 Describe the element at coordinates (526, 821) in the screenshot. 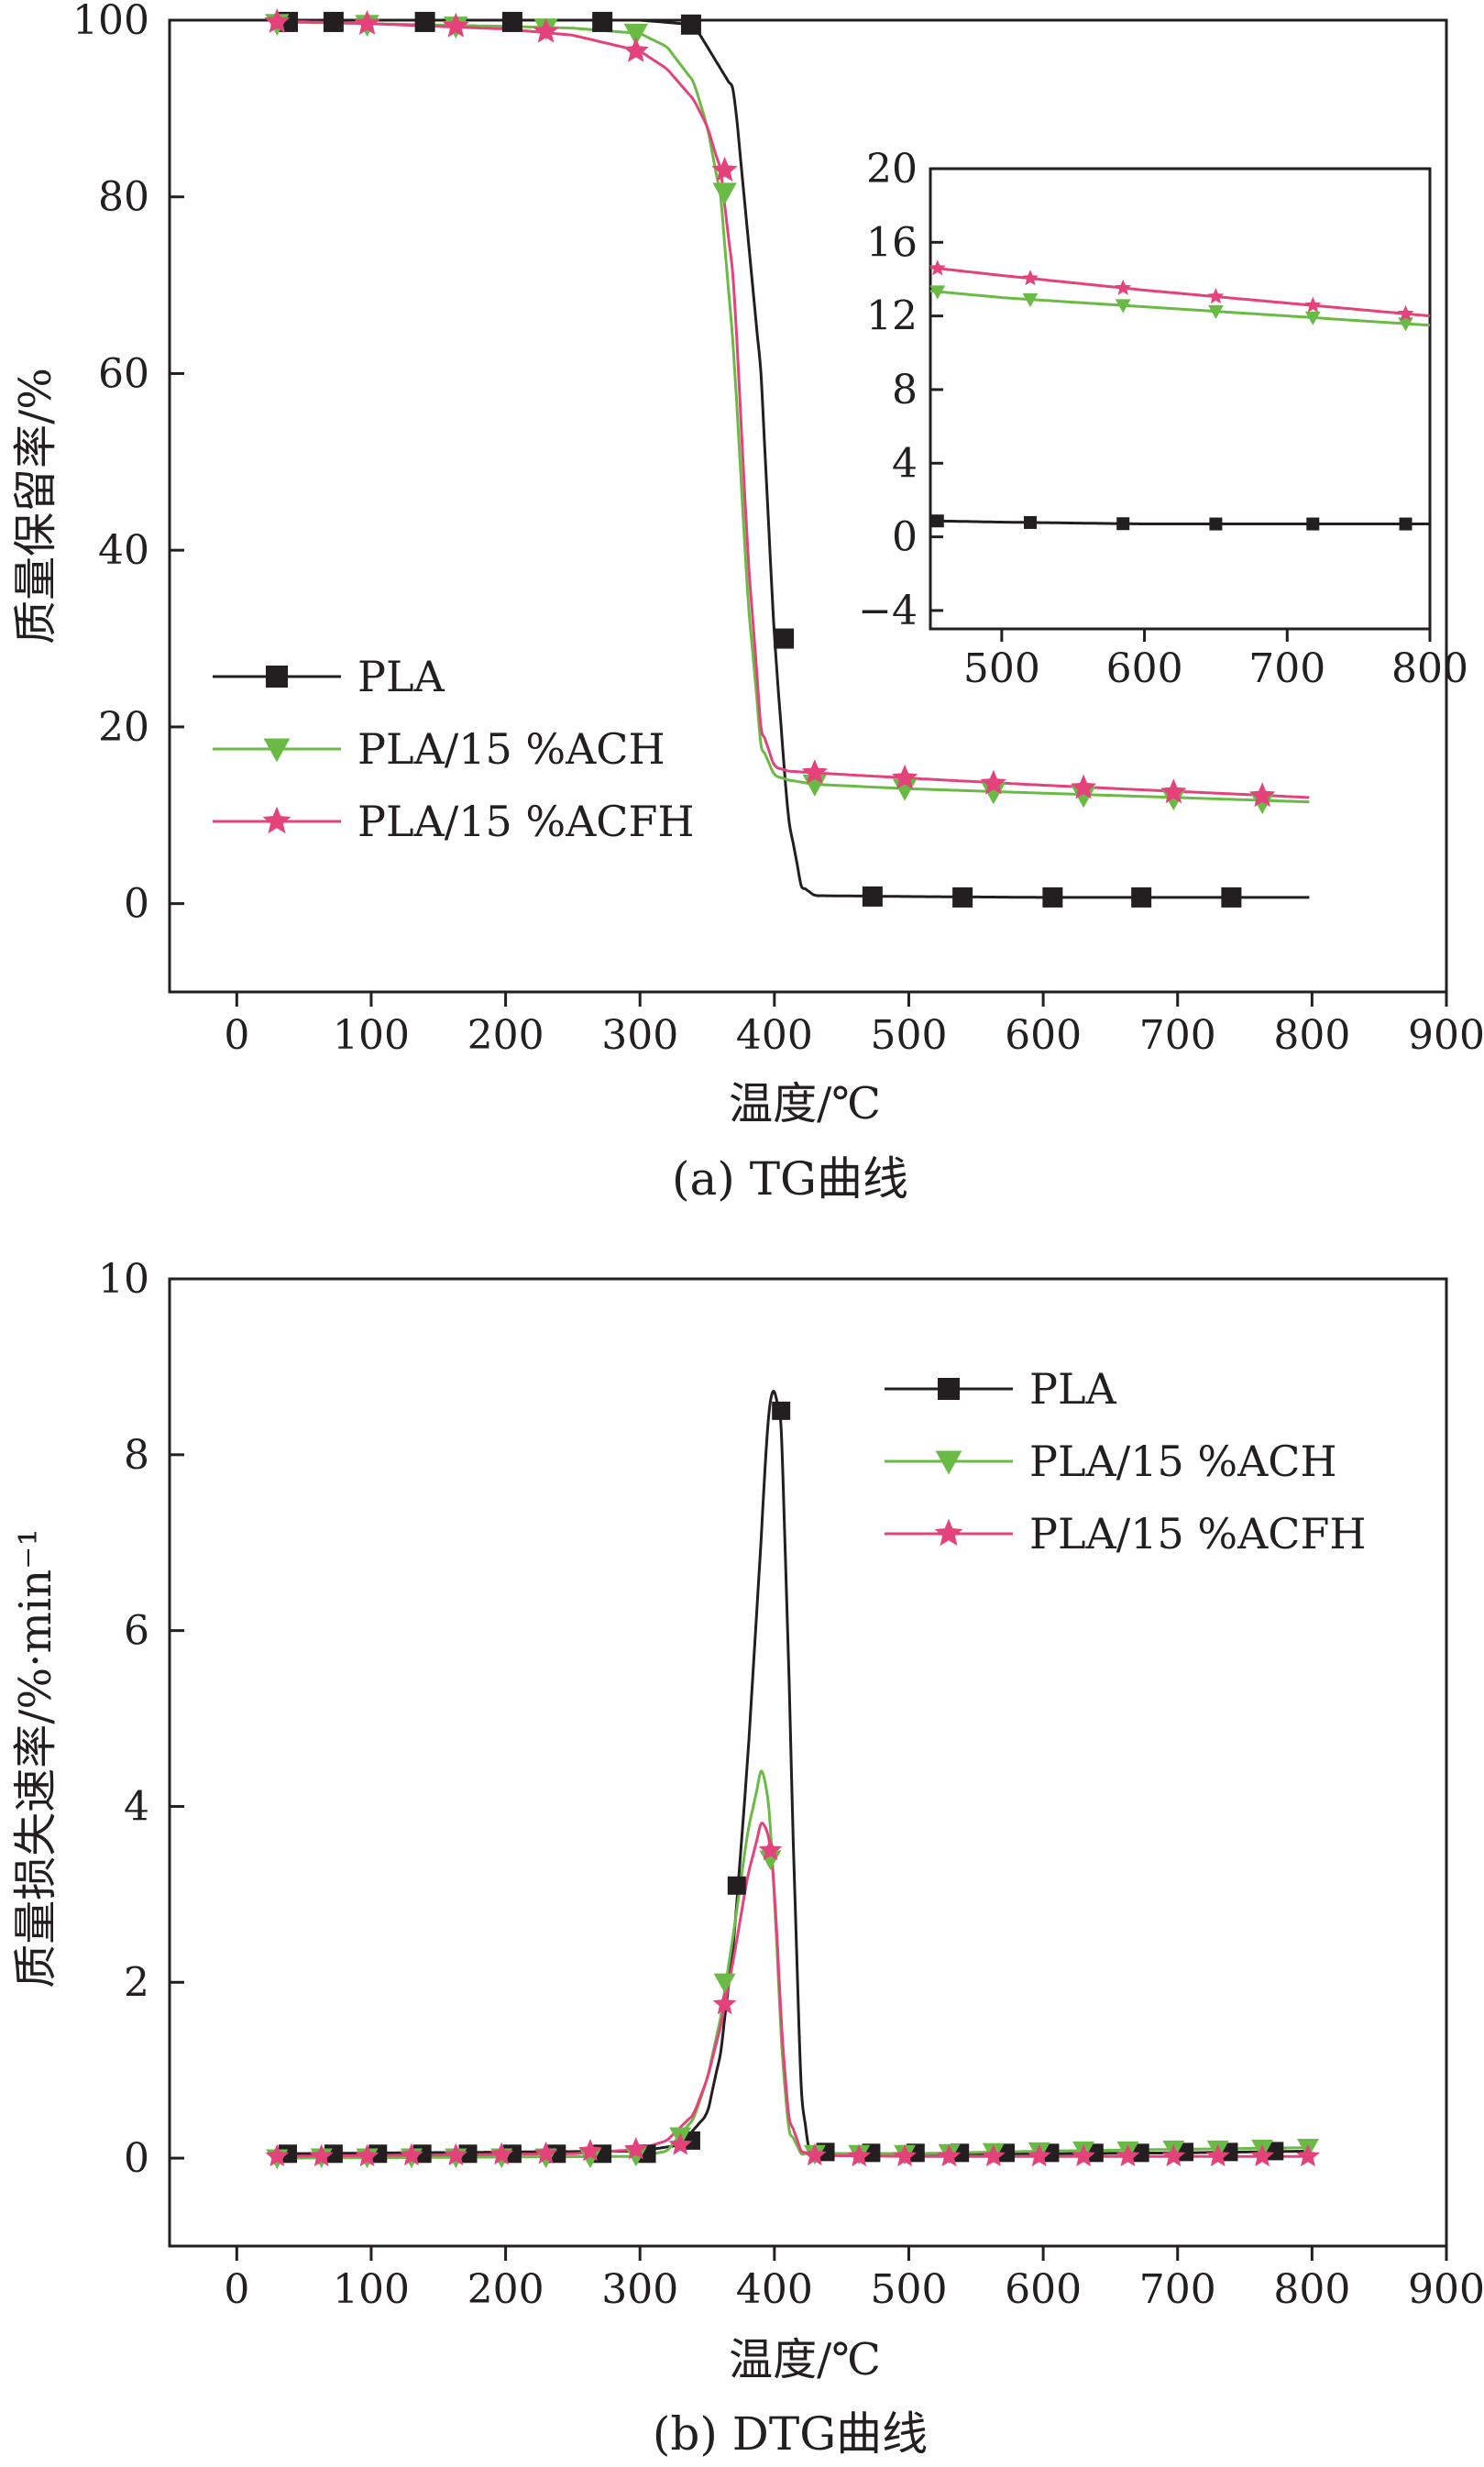

I see `tg-legend-label: PLA/15 %ACFH` at that location.